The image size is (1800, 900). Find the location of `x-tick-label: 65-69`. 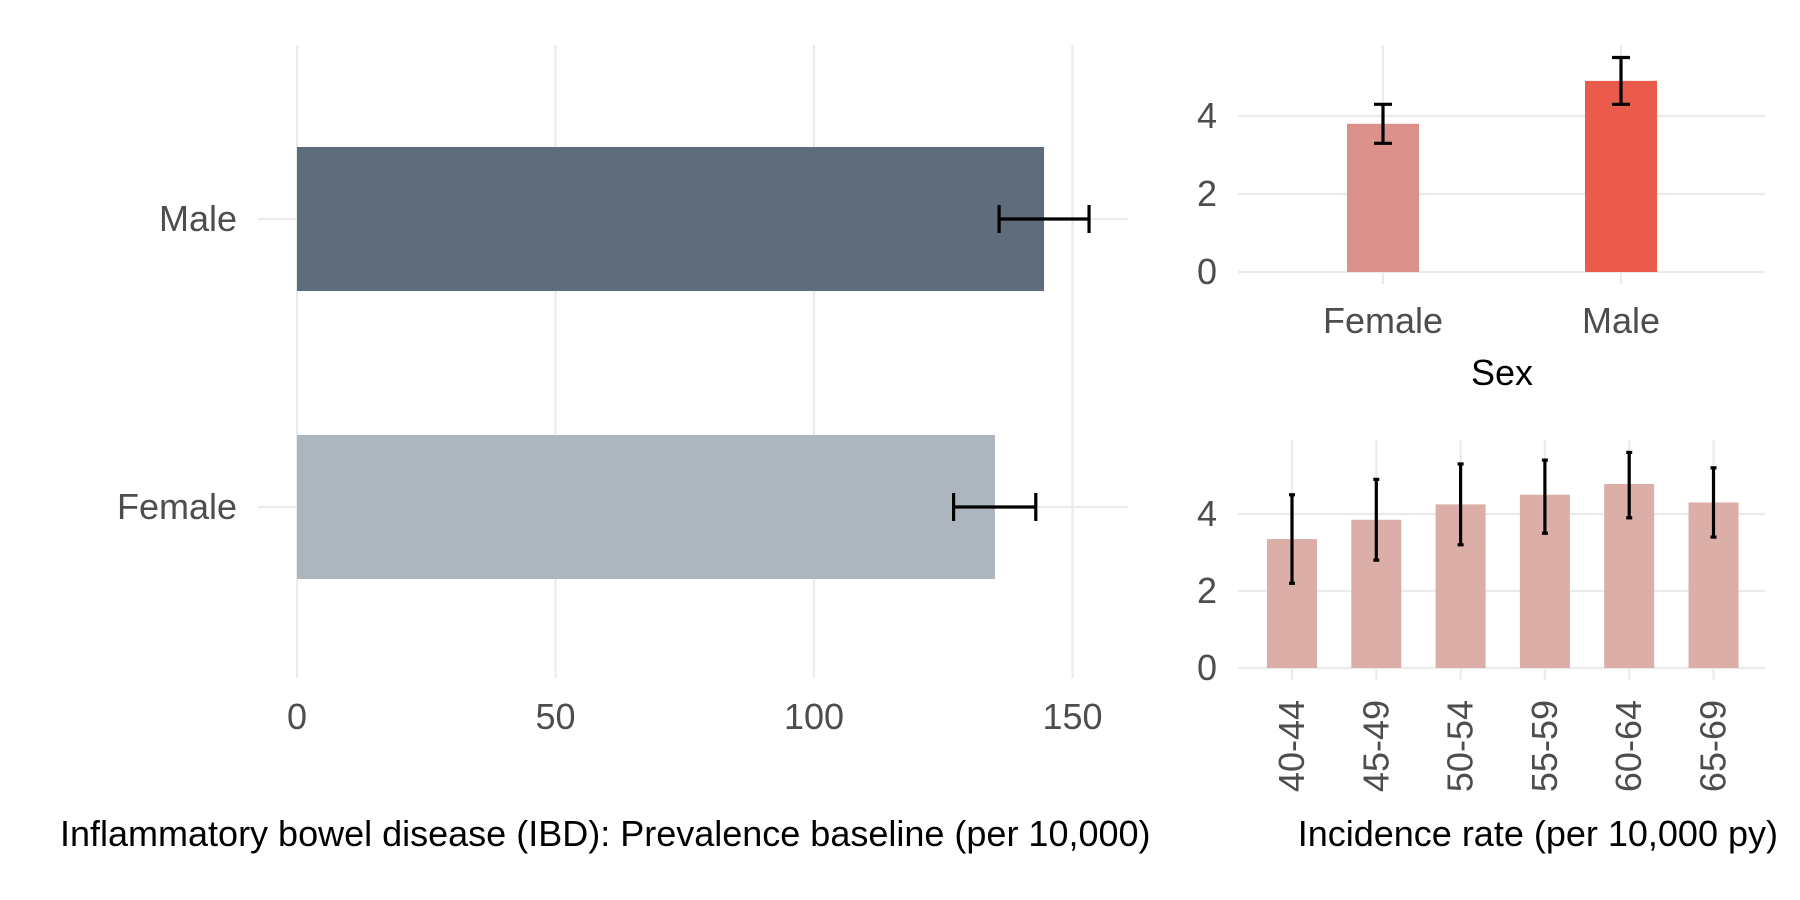

x-tick-label: 65-69 is located at coordinates (1713, 746).